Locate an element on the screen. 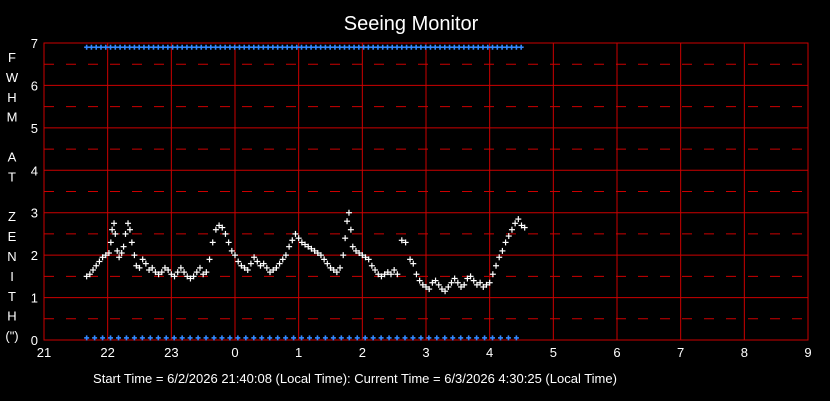 The image size is (830, 401). y-tick-label: 2 is located at coordinates (34, 255).